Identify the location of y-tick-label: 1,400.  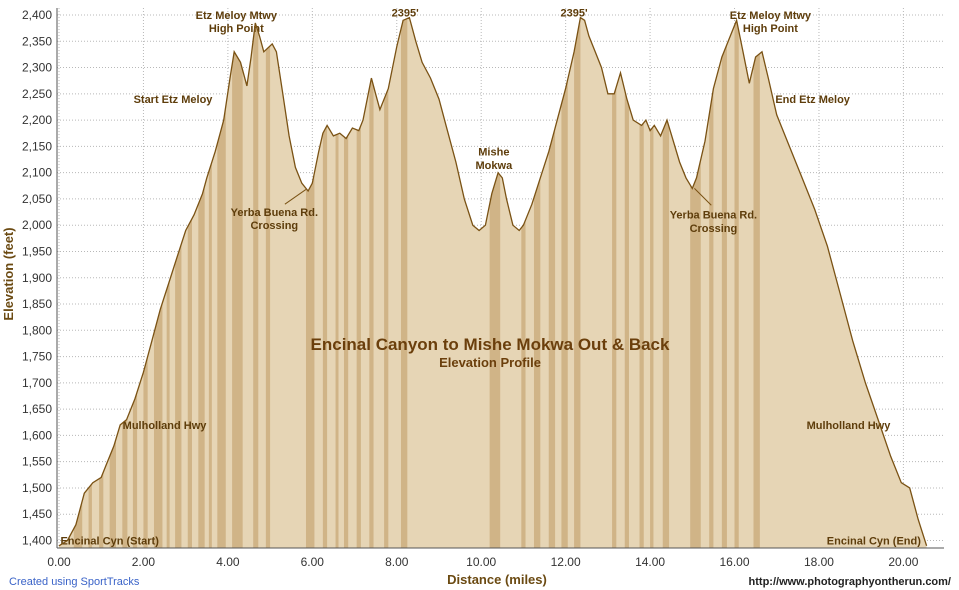
(37, 541).